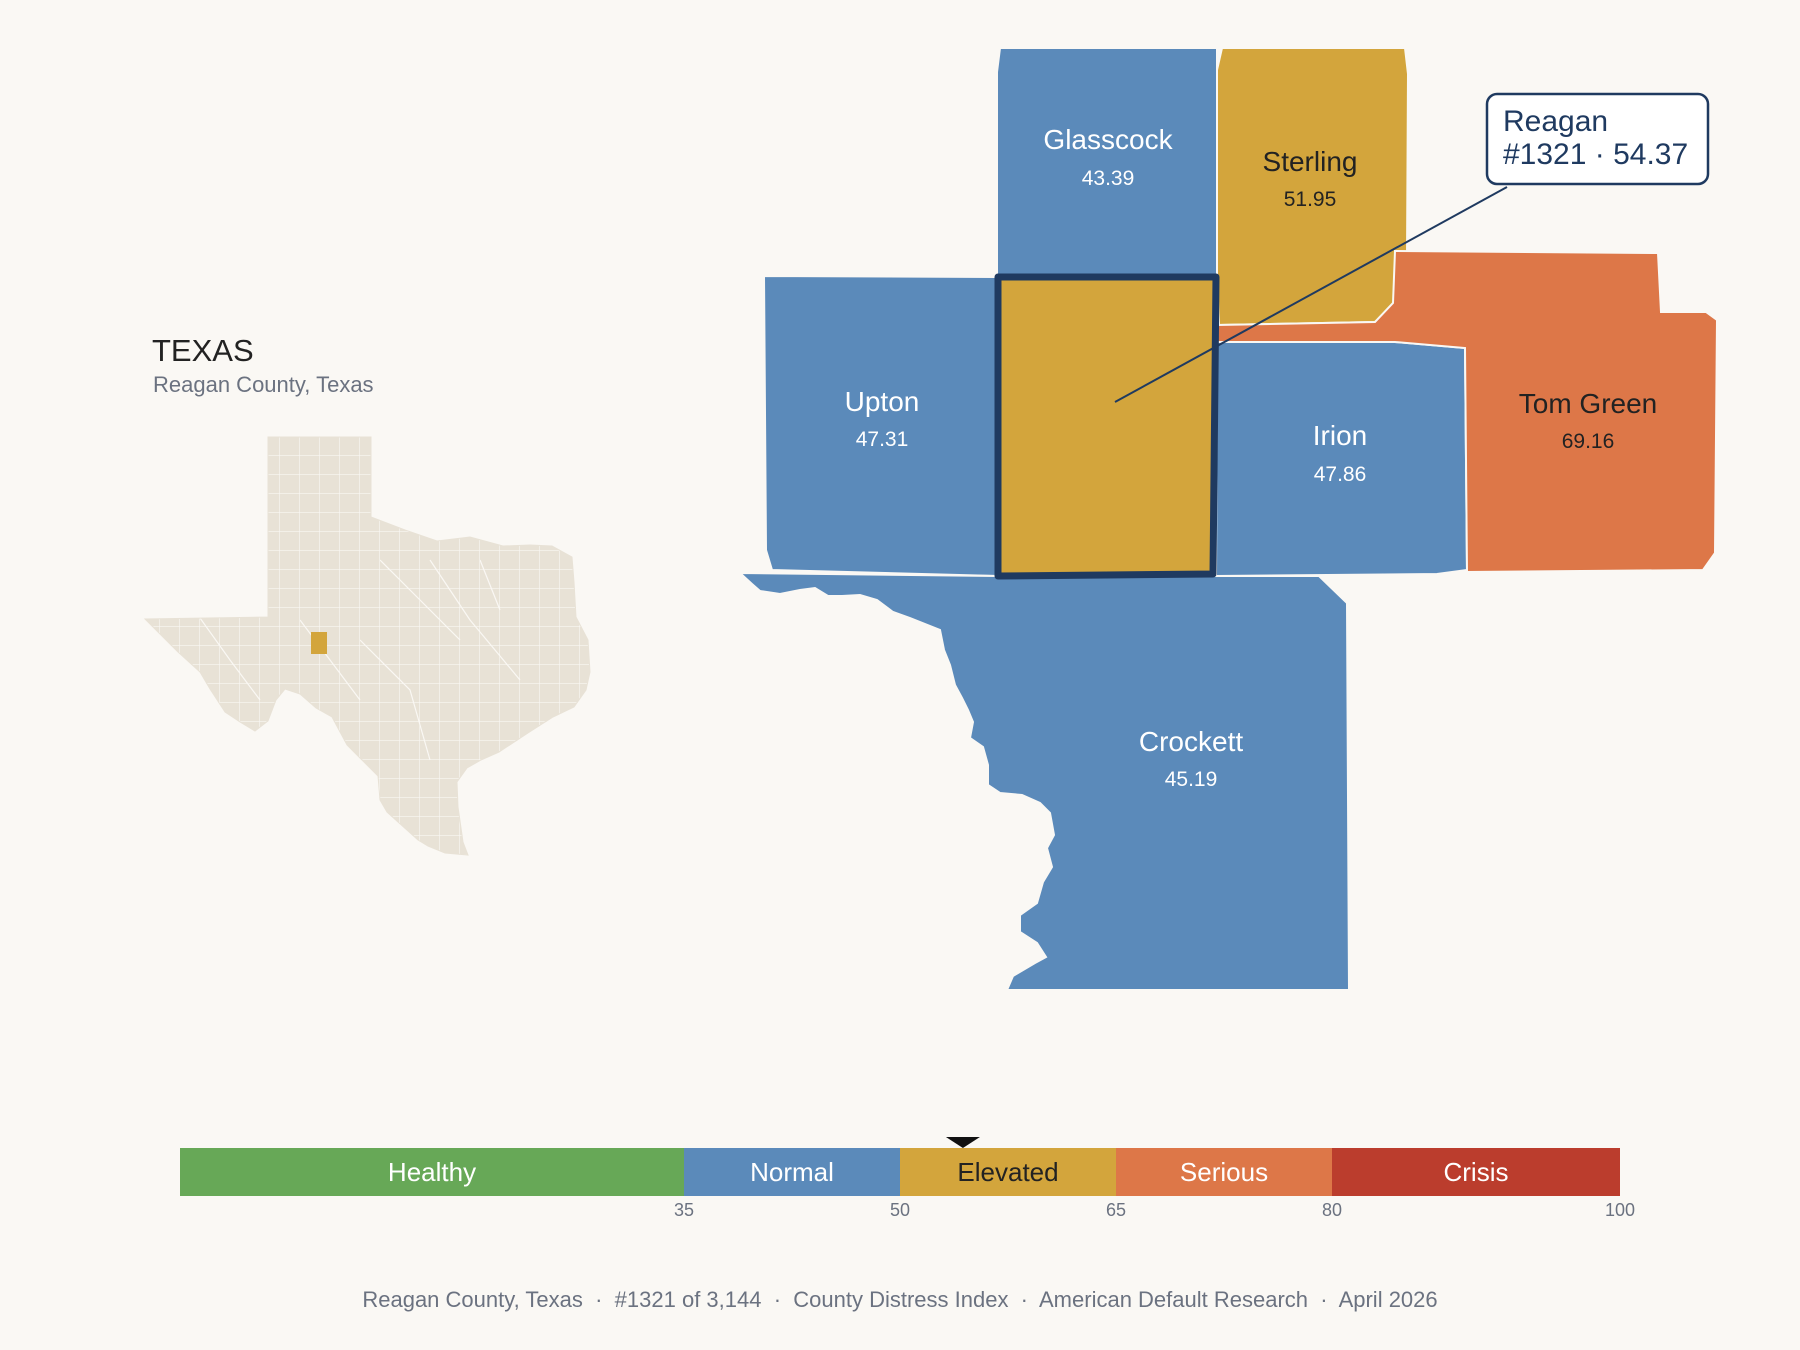 This screenshot has height=1350, width=1800. What do you see at coordinates (1332, 1210) in the screenshot?
I see `legend-tick-80: 80` at bounding box center [1332, 1210].